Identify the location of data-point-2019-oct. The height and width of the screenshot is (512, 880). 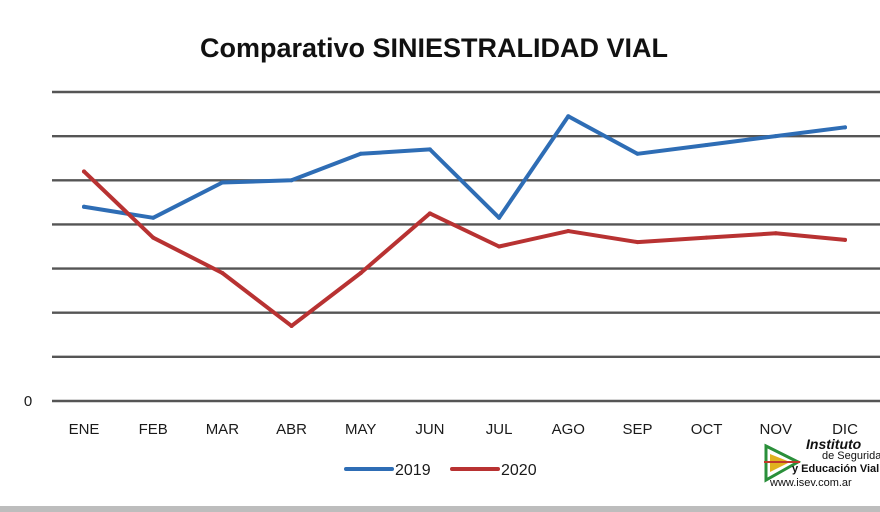
(706, 144).